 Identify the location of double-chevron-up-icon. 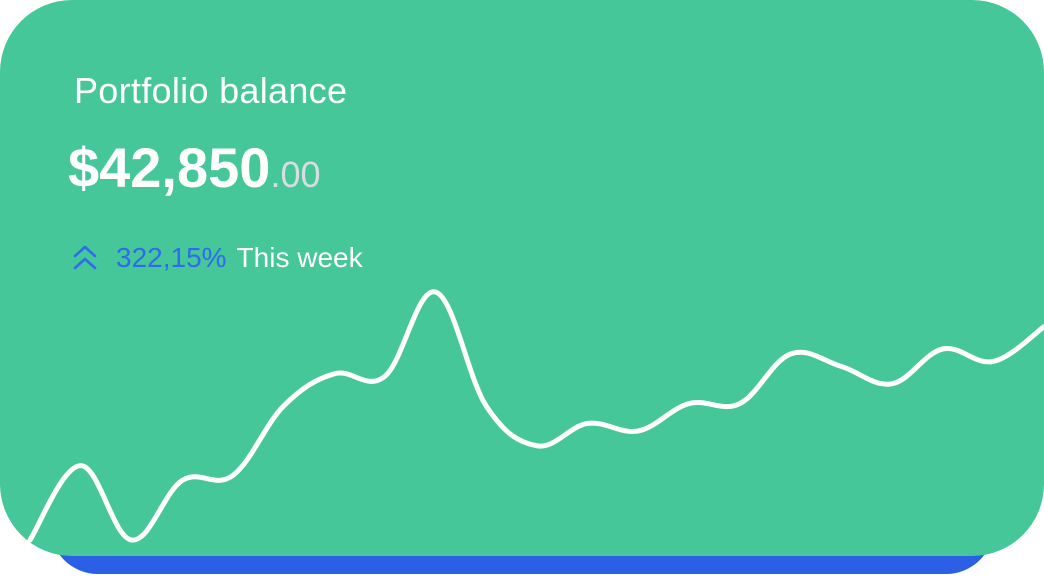
(85, 257).